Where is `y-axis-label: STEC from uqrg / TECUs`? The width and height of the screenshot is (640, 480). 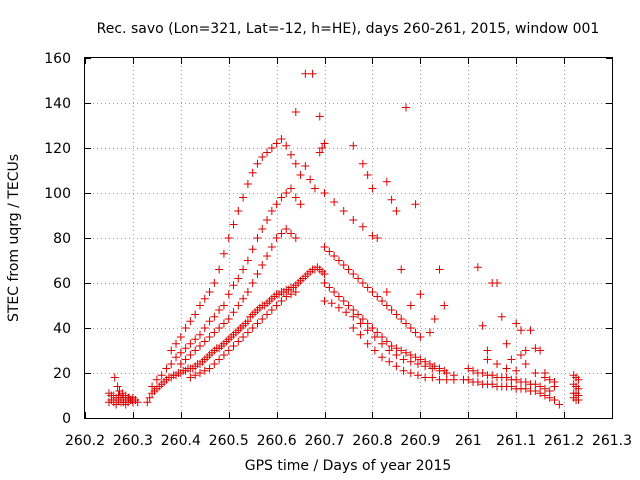
y-axis-label: STEC from uqrg / TECUs is located at coordinates (14, 238).